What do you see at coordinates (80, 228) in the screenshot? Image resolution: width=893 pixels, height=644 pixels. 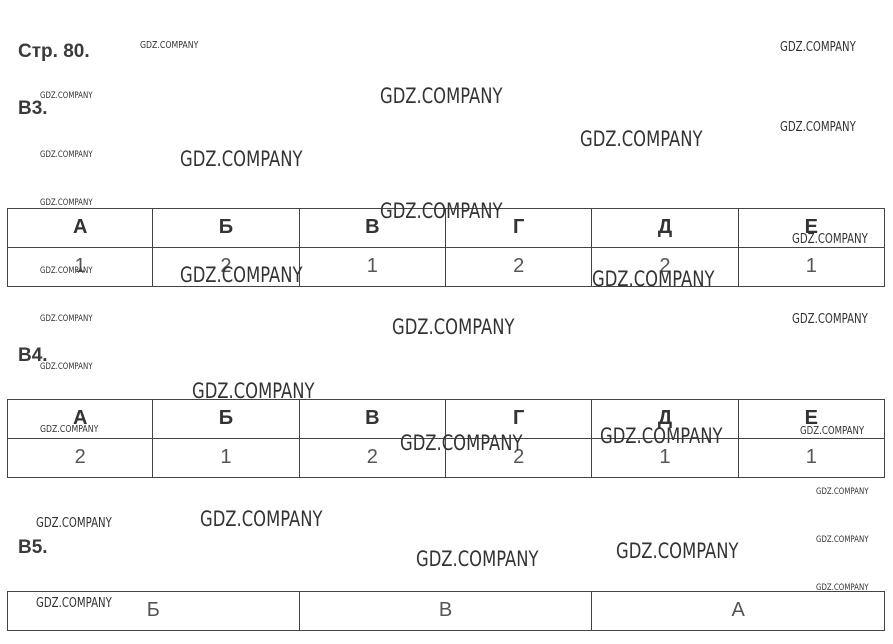 I see `header-cell: А` at bounding box center [80, 228].